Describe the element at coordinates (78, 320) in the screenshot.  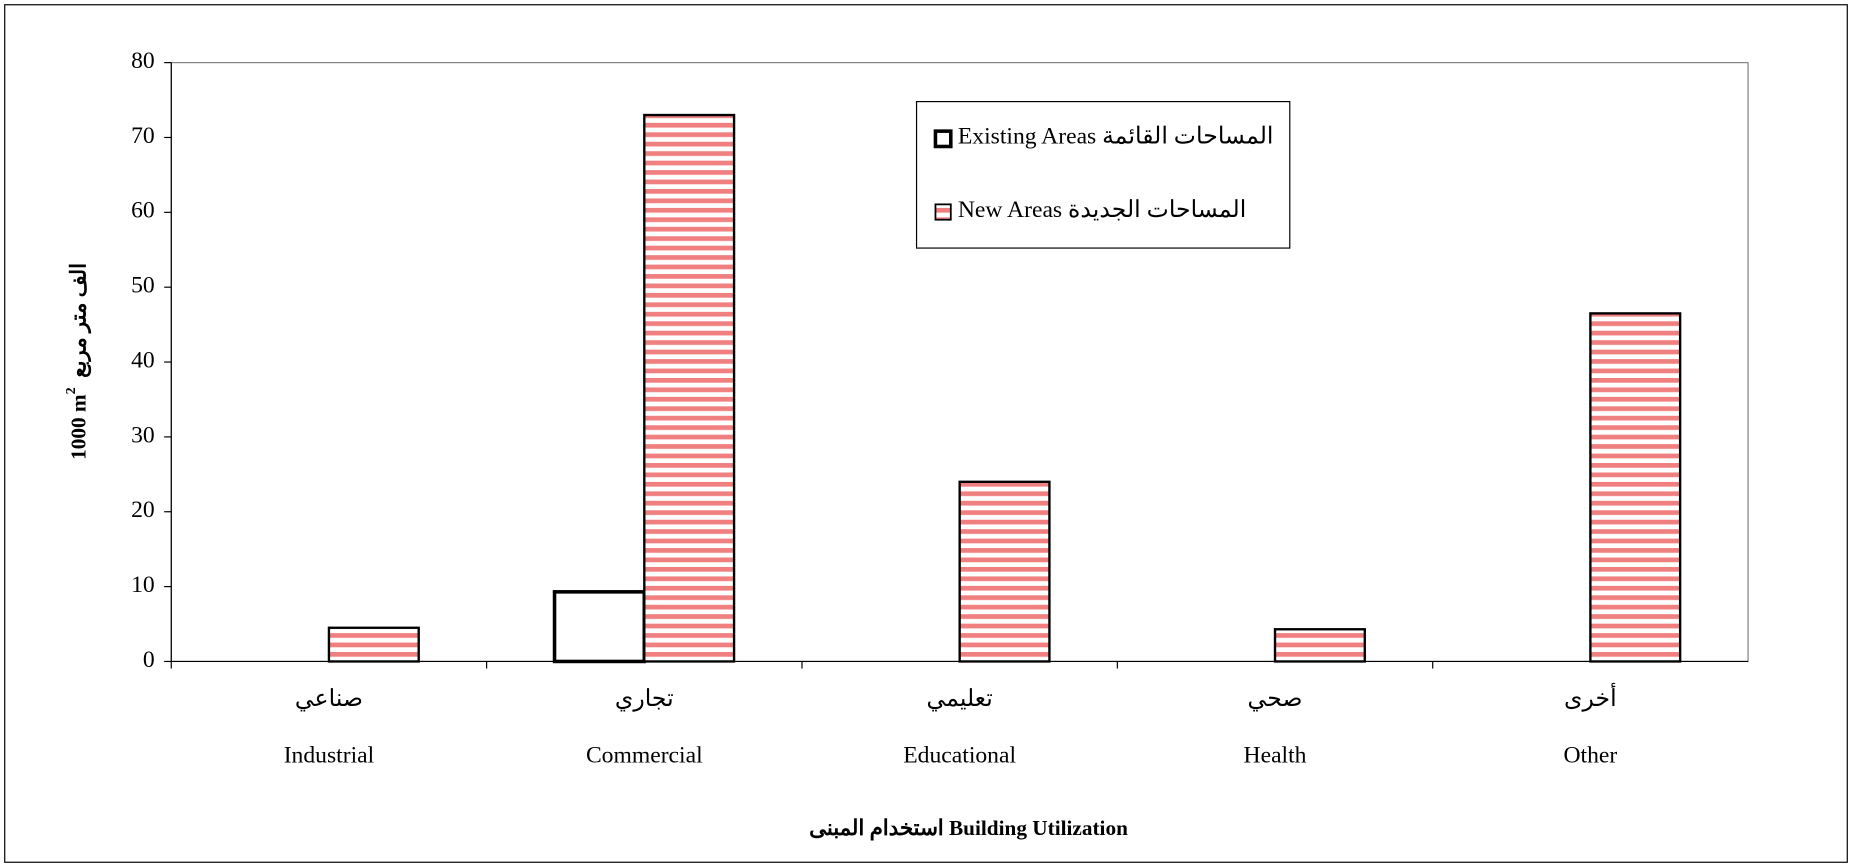
I see `y-title-ar: الف متر مربع` at that location.